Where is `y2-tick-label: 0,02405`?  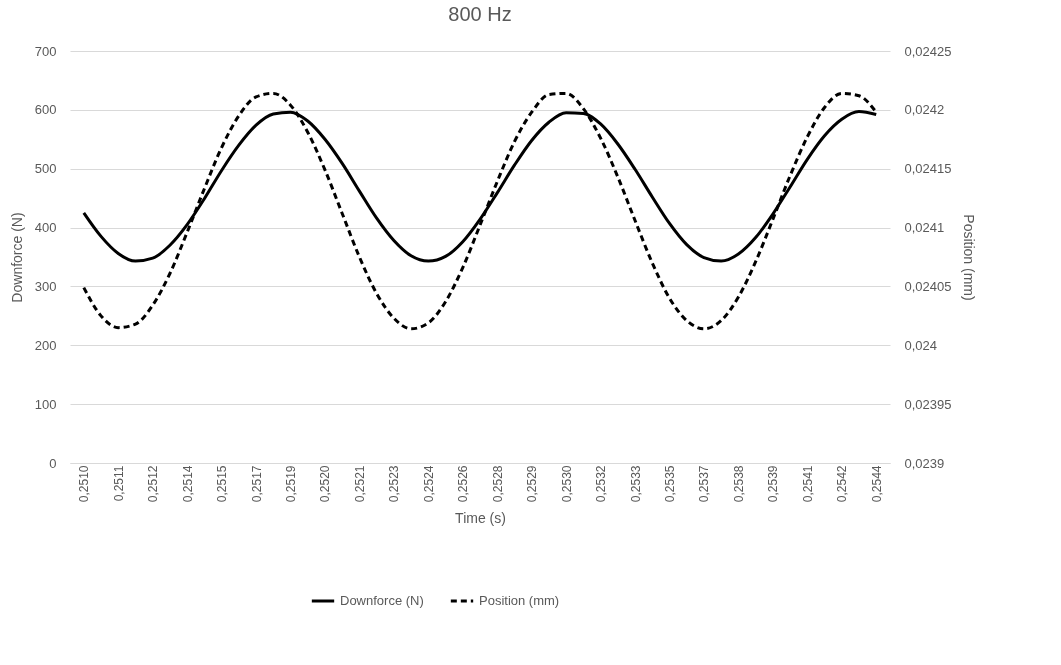
y2-tick-label: 0,02405 is located at coordinates (928, 286).